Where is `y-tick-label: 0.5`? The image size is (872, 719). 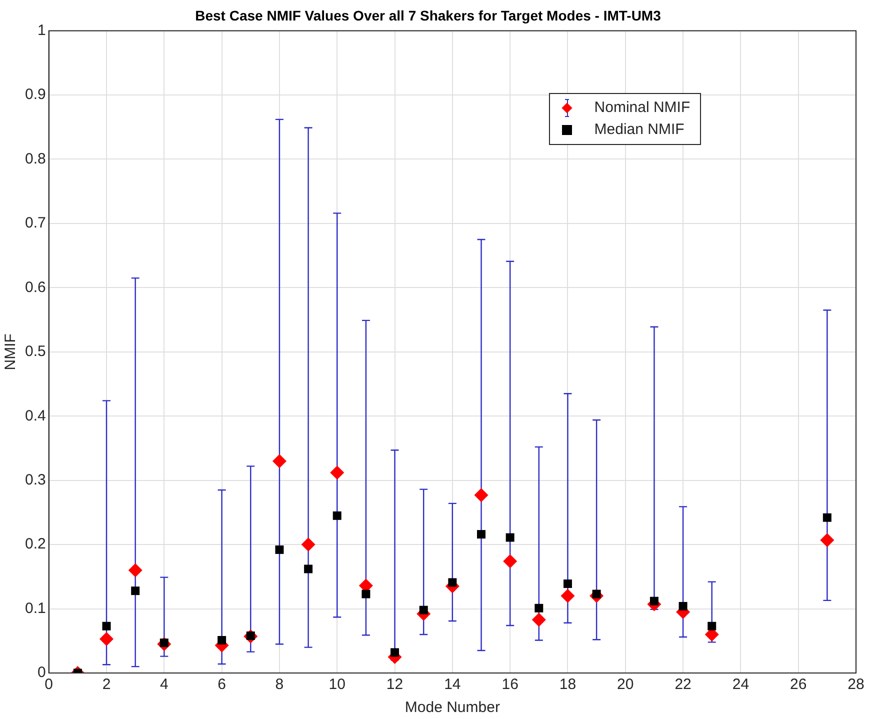
y-tick-label: 0.5 is located at coordinates (35, 351).